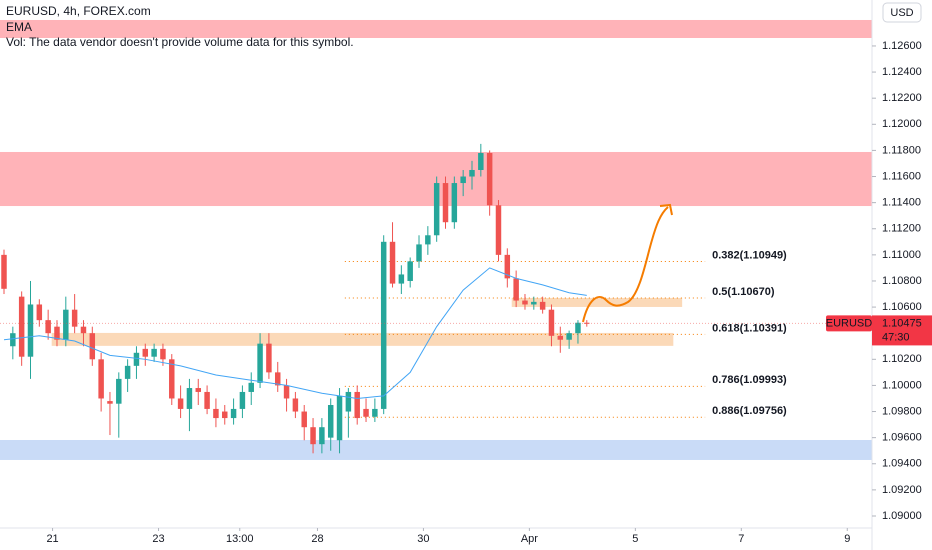 This screenshot has height=550, width=932. What do you see at coordinates (52, 539) in the screenshot?
I see `x-tick-label: 21` at bounding box center [52, 539].